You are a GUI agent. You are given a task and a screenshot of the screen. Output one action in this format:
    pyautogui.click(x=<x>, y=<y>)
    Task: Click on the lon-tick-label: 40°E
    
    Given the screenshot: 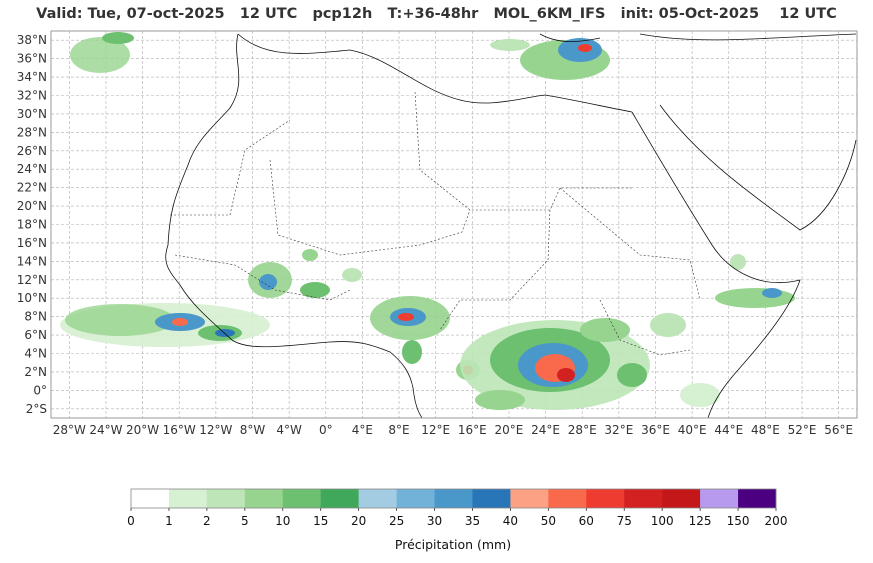 What is the action you would take?
    pyautogui.click(x=692, y=430)
    